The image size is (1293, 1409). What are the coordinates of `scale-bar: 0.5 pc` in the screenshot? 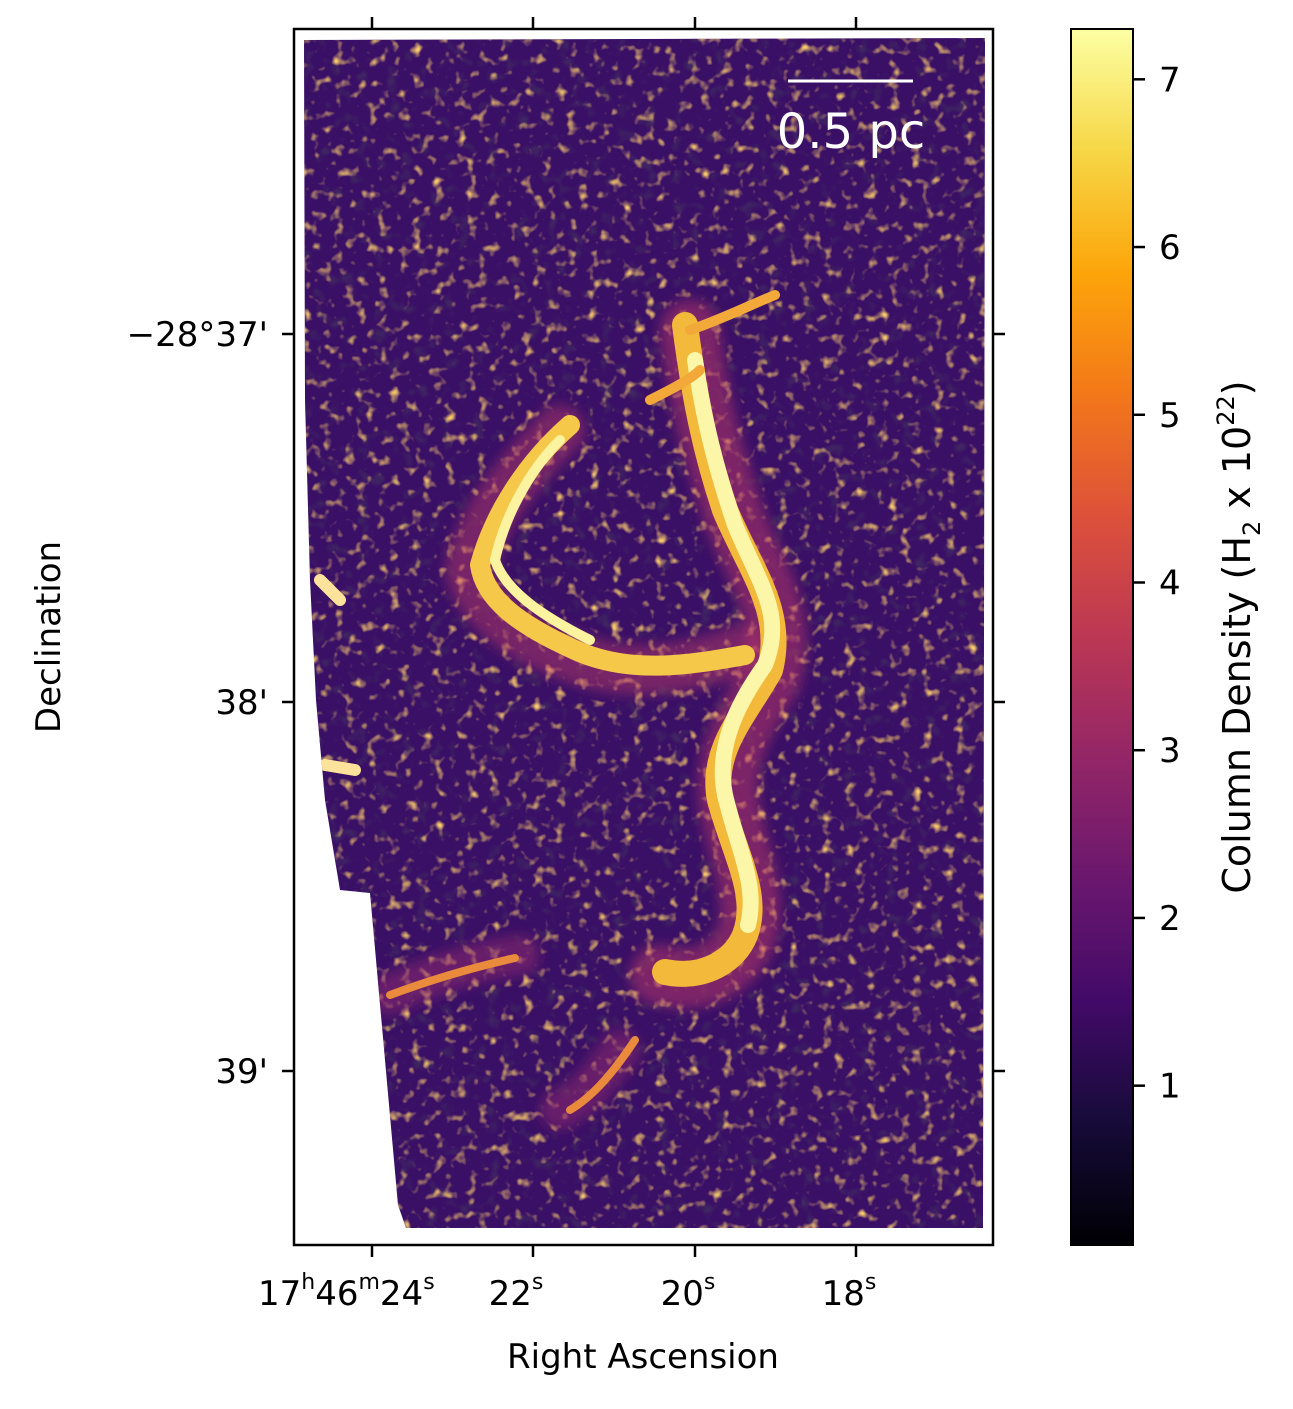 It's located at (851, 119).